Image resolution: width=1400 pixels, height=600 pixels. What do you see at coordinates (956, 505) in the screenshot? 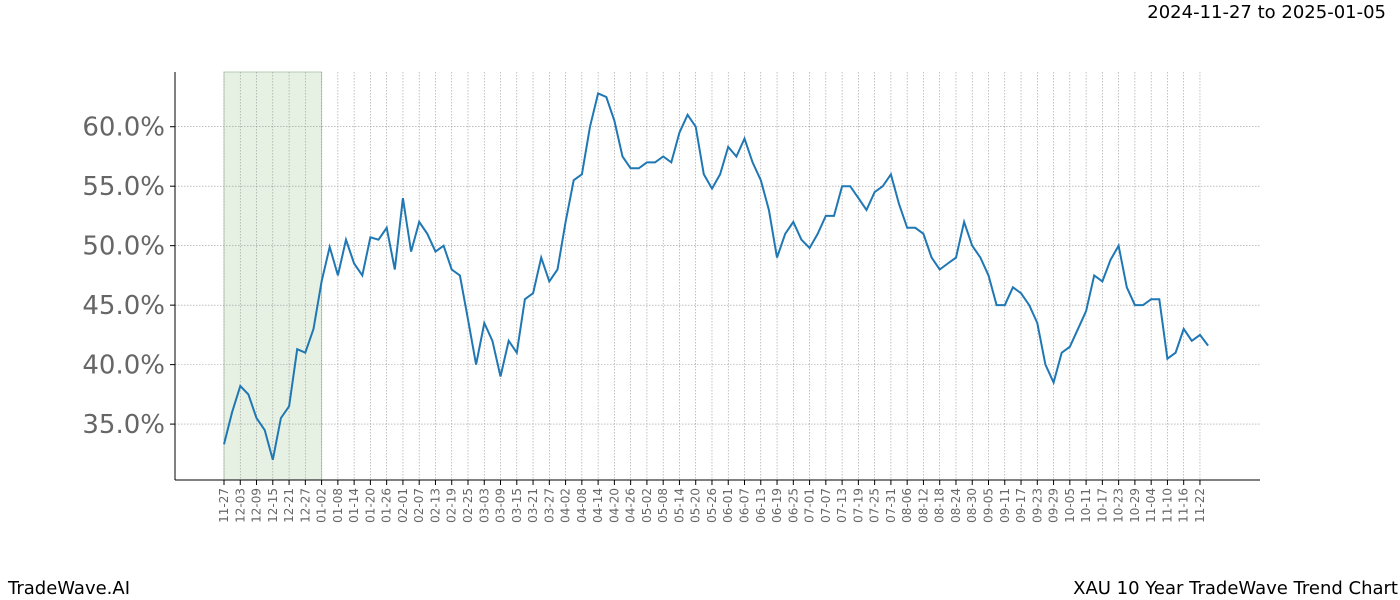
I see `x-tick-label: 08-24` at bounding box center [956, 505].